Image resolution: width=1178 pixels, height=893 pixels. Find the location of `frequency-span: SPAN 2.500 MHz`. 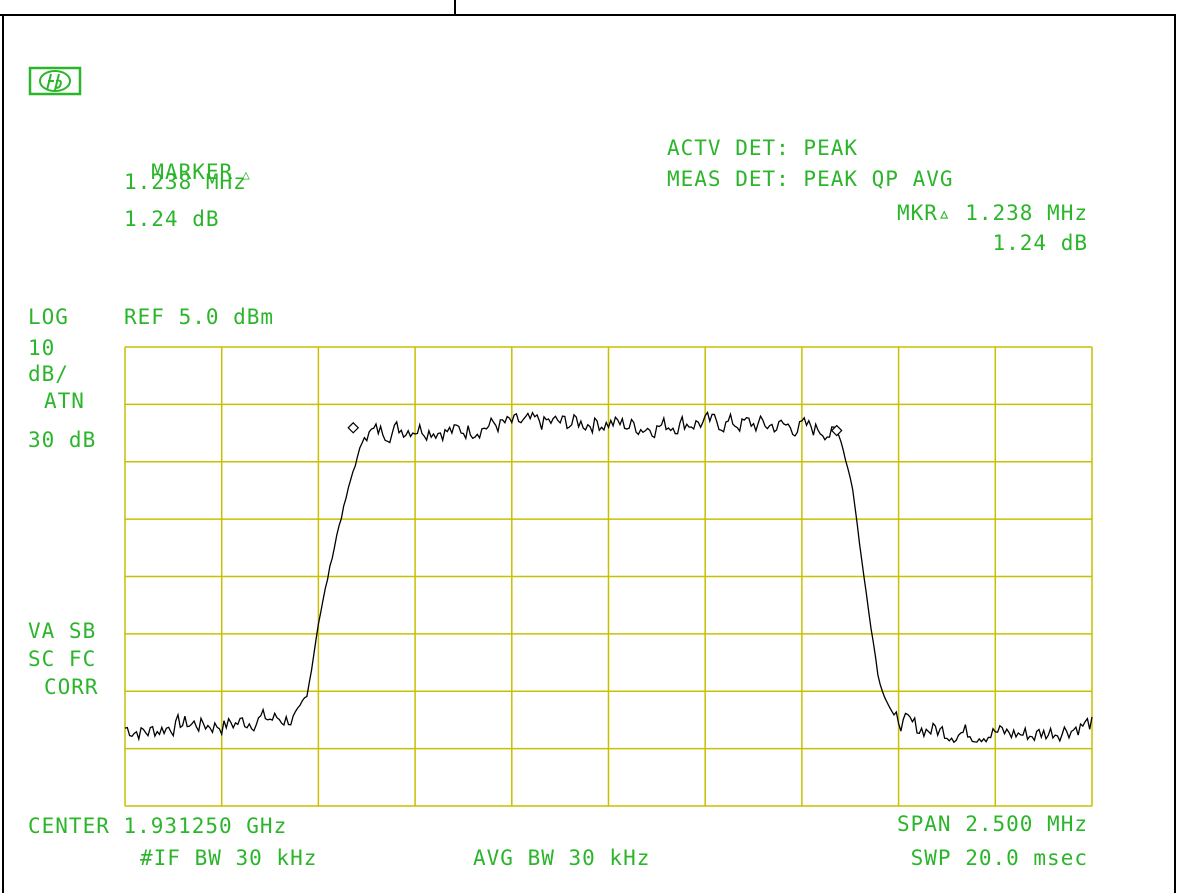

frequency-span: SPAN 2.500 MHz is located at coordinates (992, 824).